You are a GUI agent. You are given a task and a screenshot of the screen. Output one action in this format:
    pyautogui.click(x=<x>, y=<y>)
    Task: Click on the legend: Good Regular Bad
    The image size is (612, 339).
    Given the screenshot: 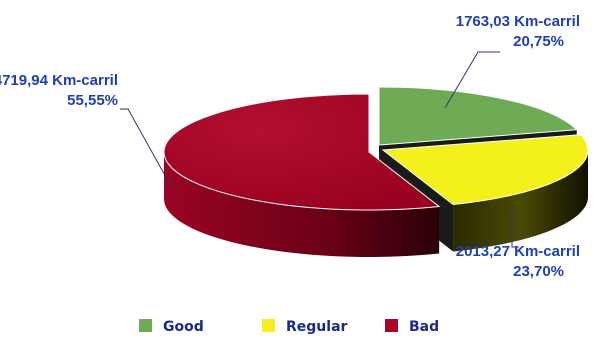 What is the action you would take?
    pyautogui.click(x=289, y=327)
    